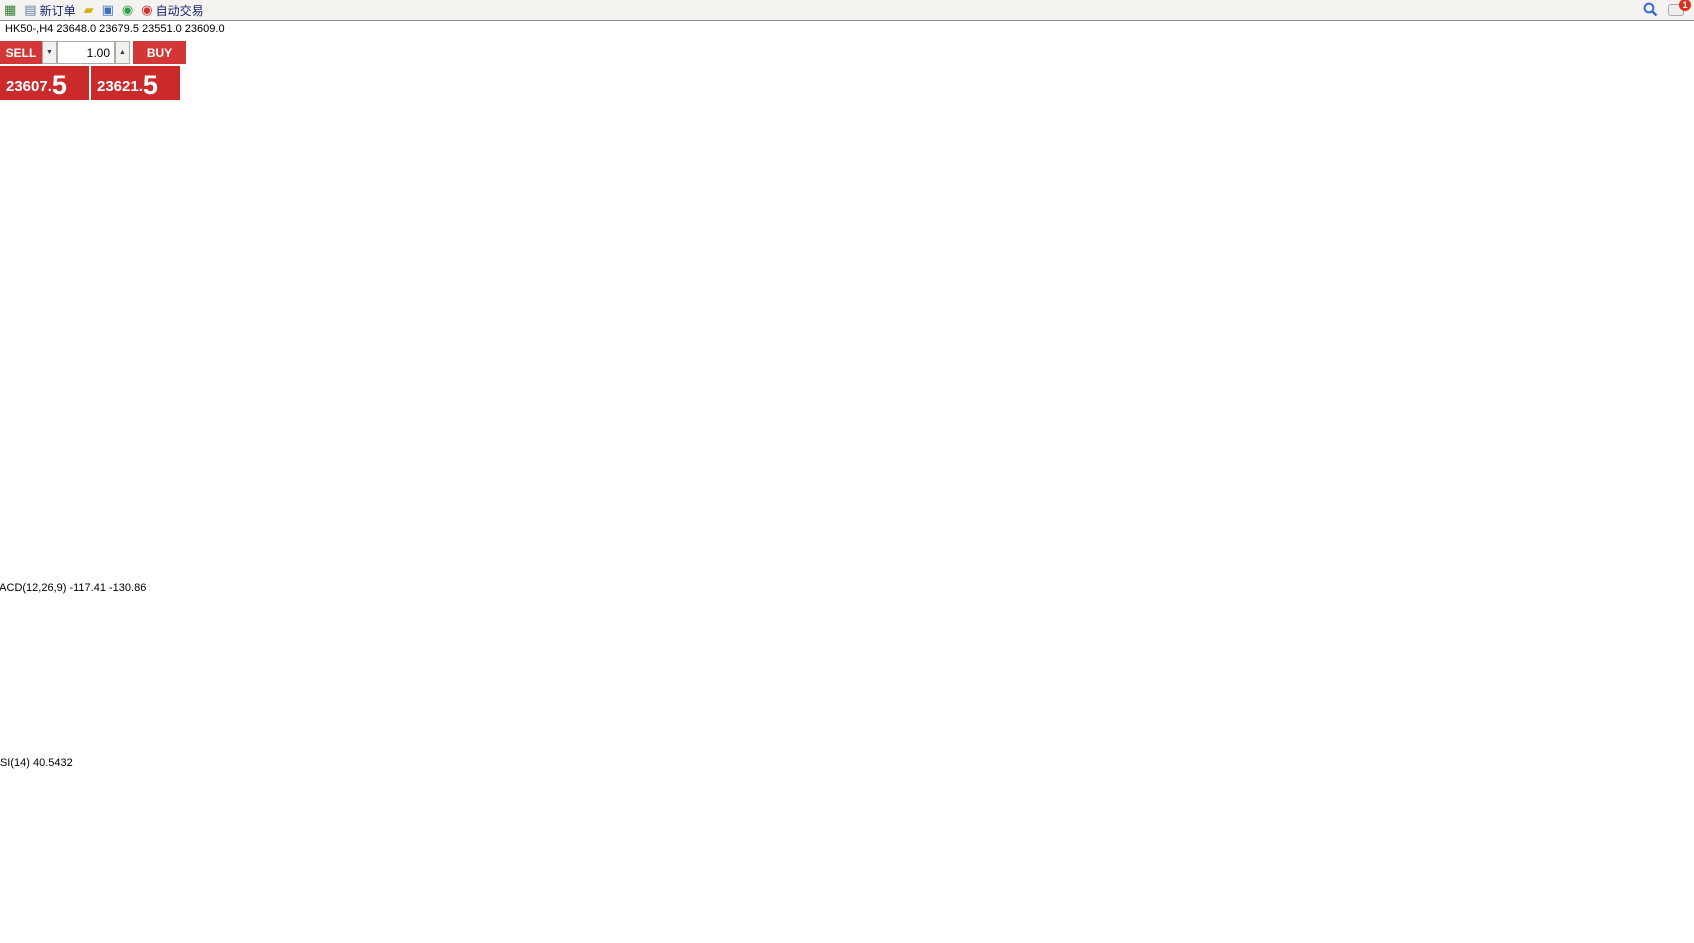  Describe the element at coordinates (10, 9) in the screenshot. I see `new-chart-icon: ▦` at that location.